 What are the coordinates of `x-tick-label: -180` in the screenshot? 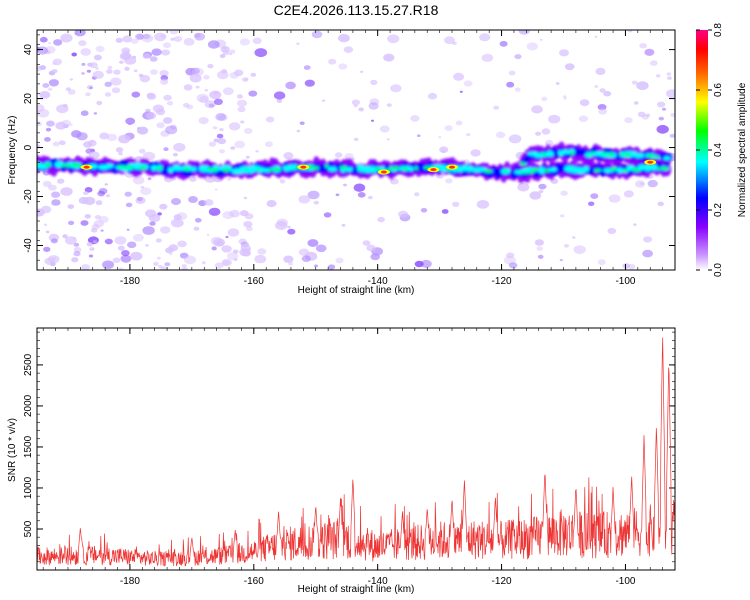 It's located at (130, 581).